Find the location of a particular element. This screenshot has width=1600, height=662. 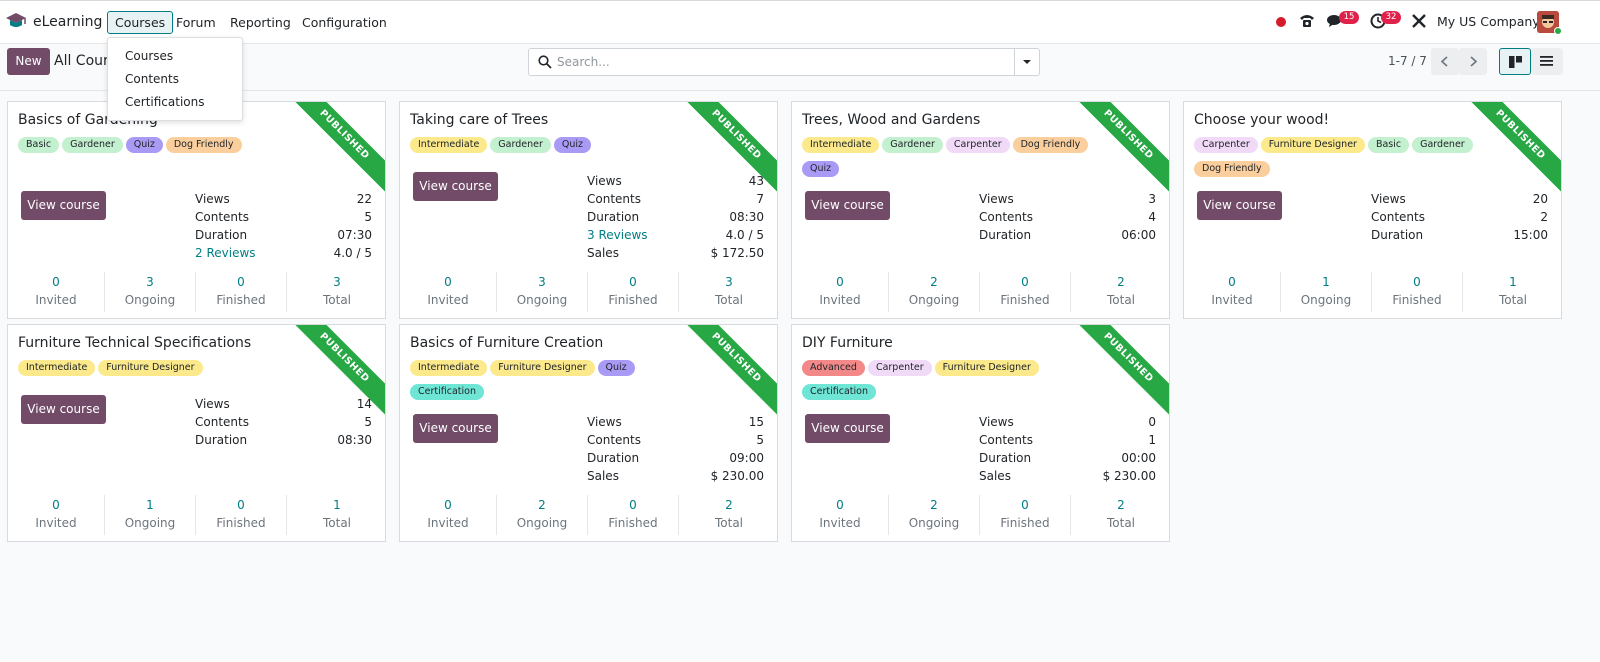

dropdown-item-contents: Contents is located at coordinates (152, 79).